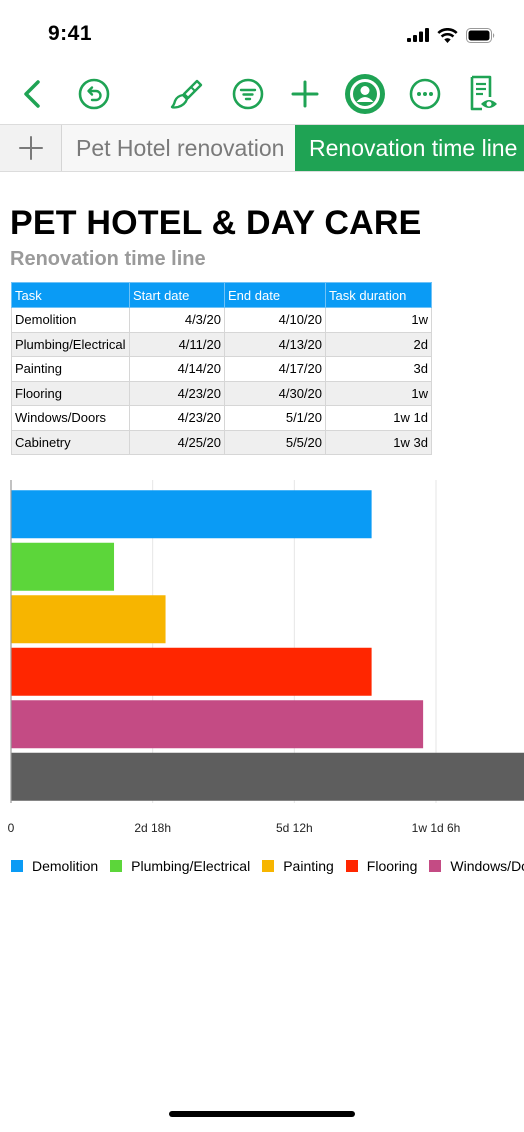  Describe the element at coordinates (70, 33) in the screenshot. I see `status-time: 9:41` at that location.